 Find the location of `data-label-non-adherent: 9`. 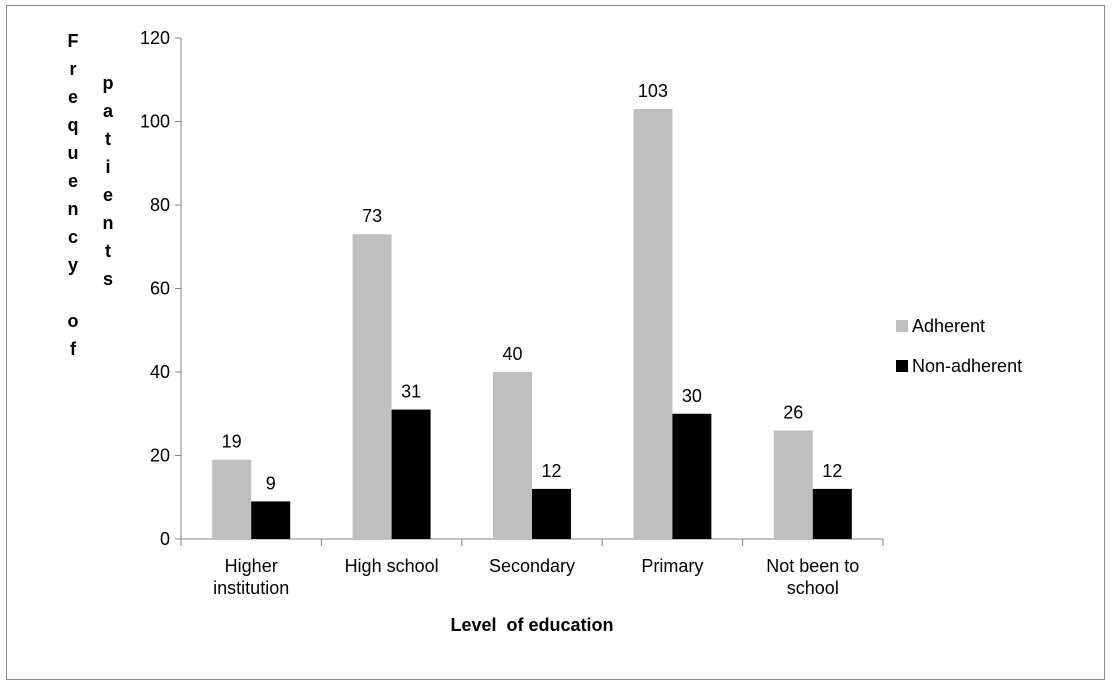

data-label-non-adherent: 9 is located at coordinates (271, 483).